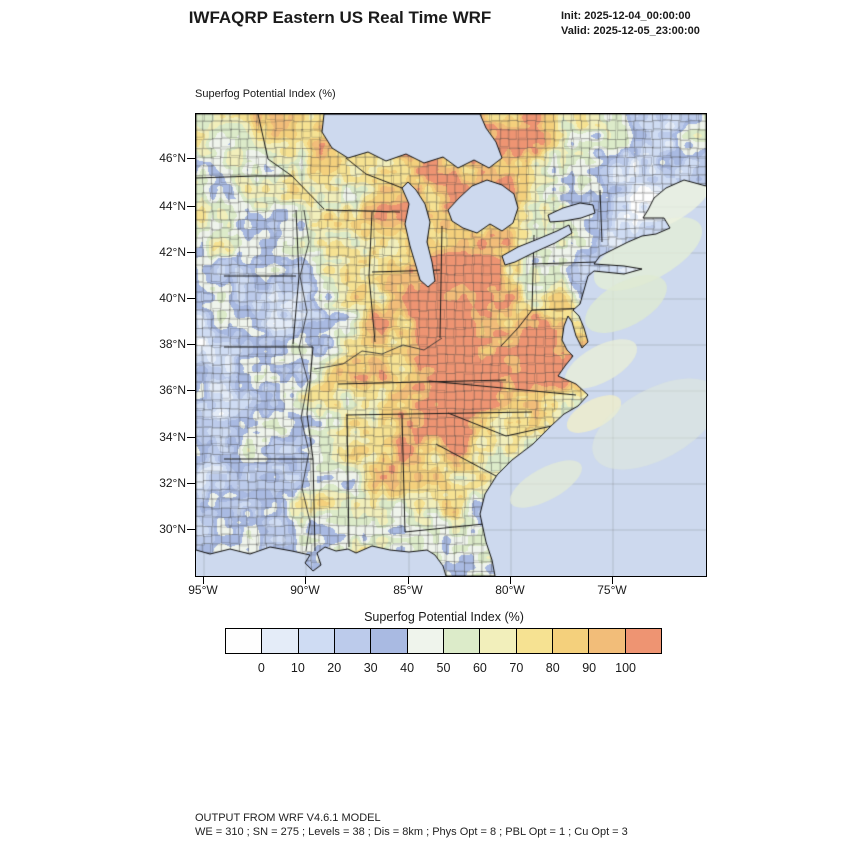 The width and height of the screenshot is (850, 850). What do you see at coordinates (265, 94) in the screenshot?
I see `field-label: Superfog Potential Index (%)` at bounding box center [265, 94].